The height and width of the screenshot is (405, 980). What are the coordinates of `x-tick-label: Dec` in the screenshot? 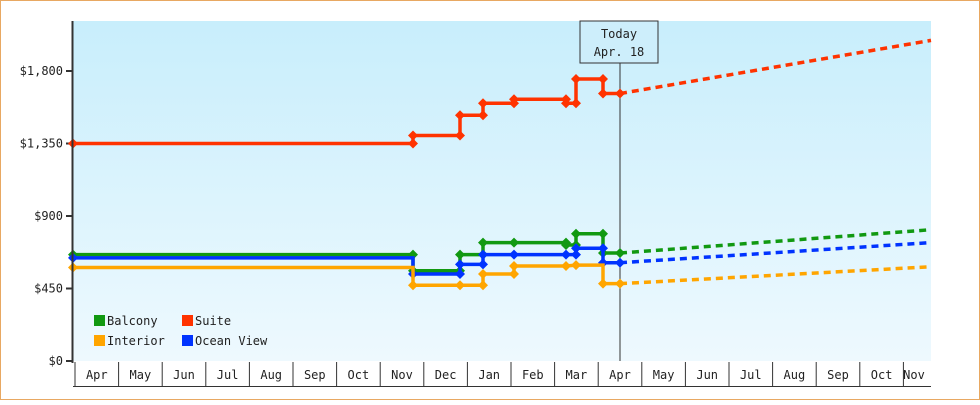 It's located at (446, 375).